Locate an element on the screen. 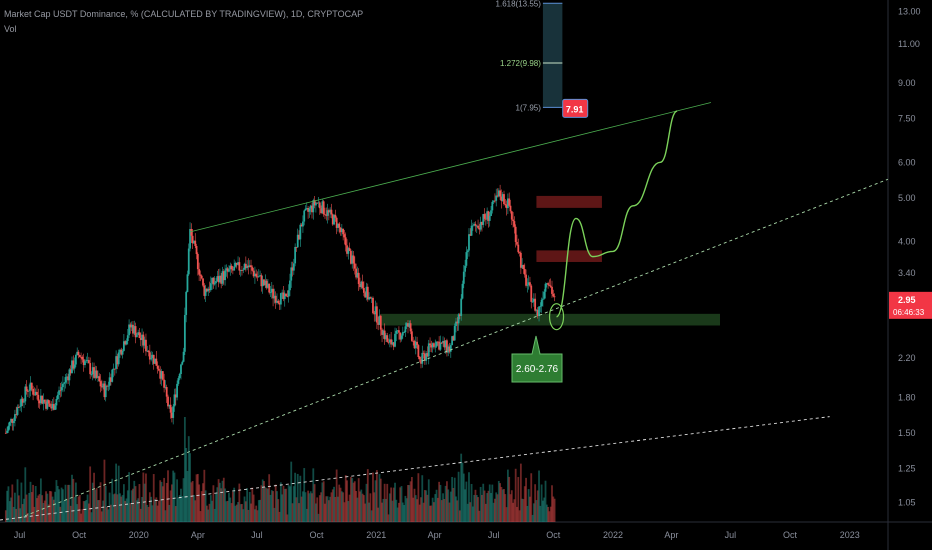 Image resolution: width=932 pixels, height=550 pixels. projection-curve is located at coordinates (616, 214).